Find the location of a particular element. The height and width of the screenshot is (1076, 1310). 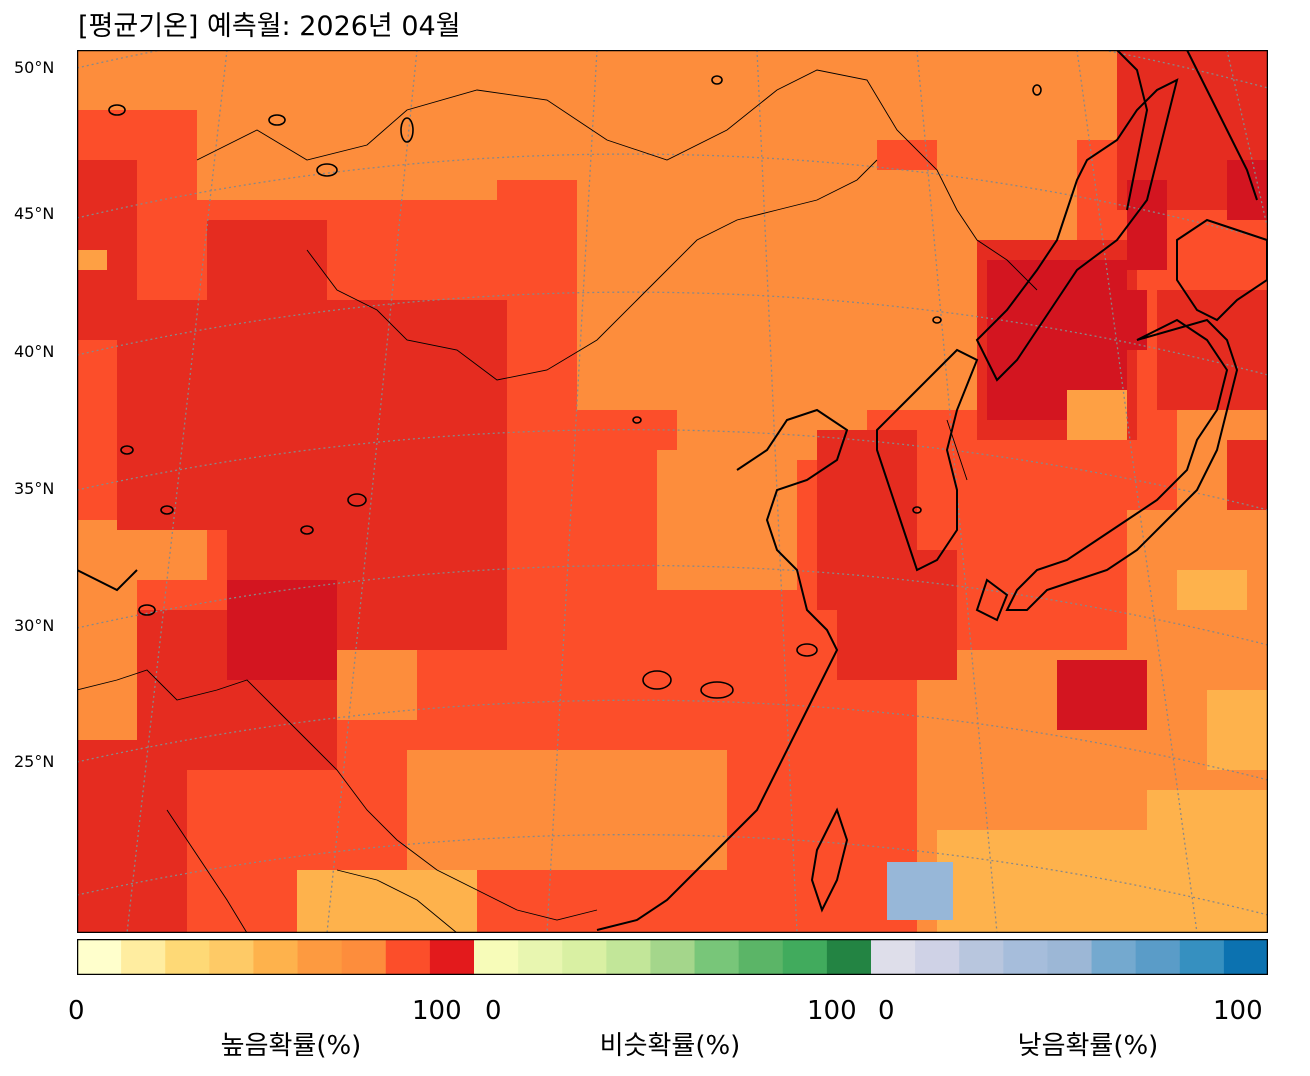

colorbar-high-segment is located at coordinates (276, 957).